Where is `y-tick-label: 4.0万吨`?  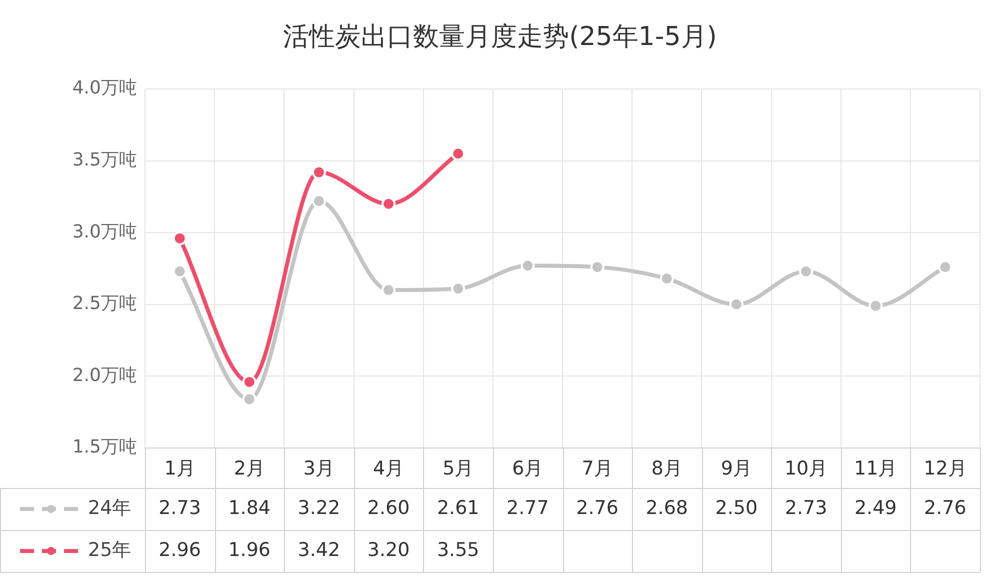 y-tick-label: 4.0万吨 is located at coordinates (104, 88).